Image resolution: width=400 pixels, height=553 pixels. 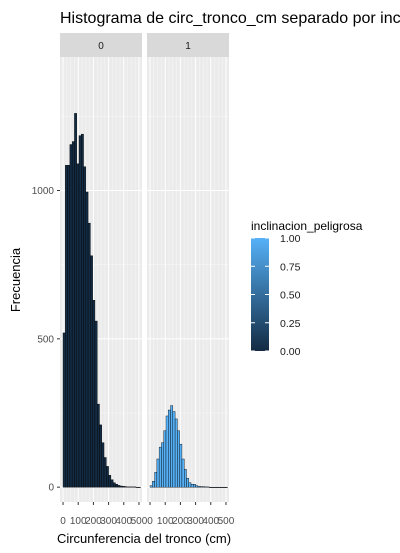 I want to click on legend-label-4: 0.00, so click(x=290, y=352).